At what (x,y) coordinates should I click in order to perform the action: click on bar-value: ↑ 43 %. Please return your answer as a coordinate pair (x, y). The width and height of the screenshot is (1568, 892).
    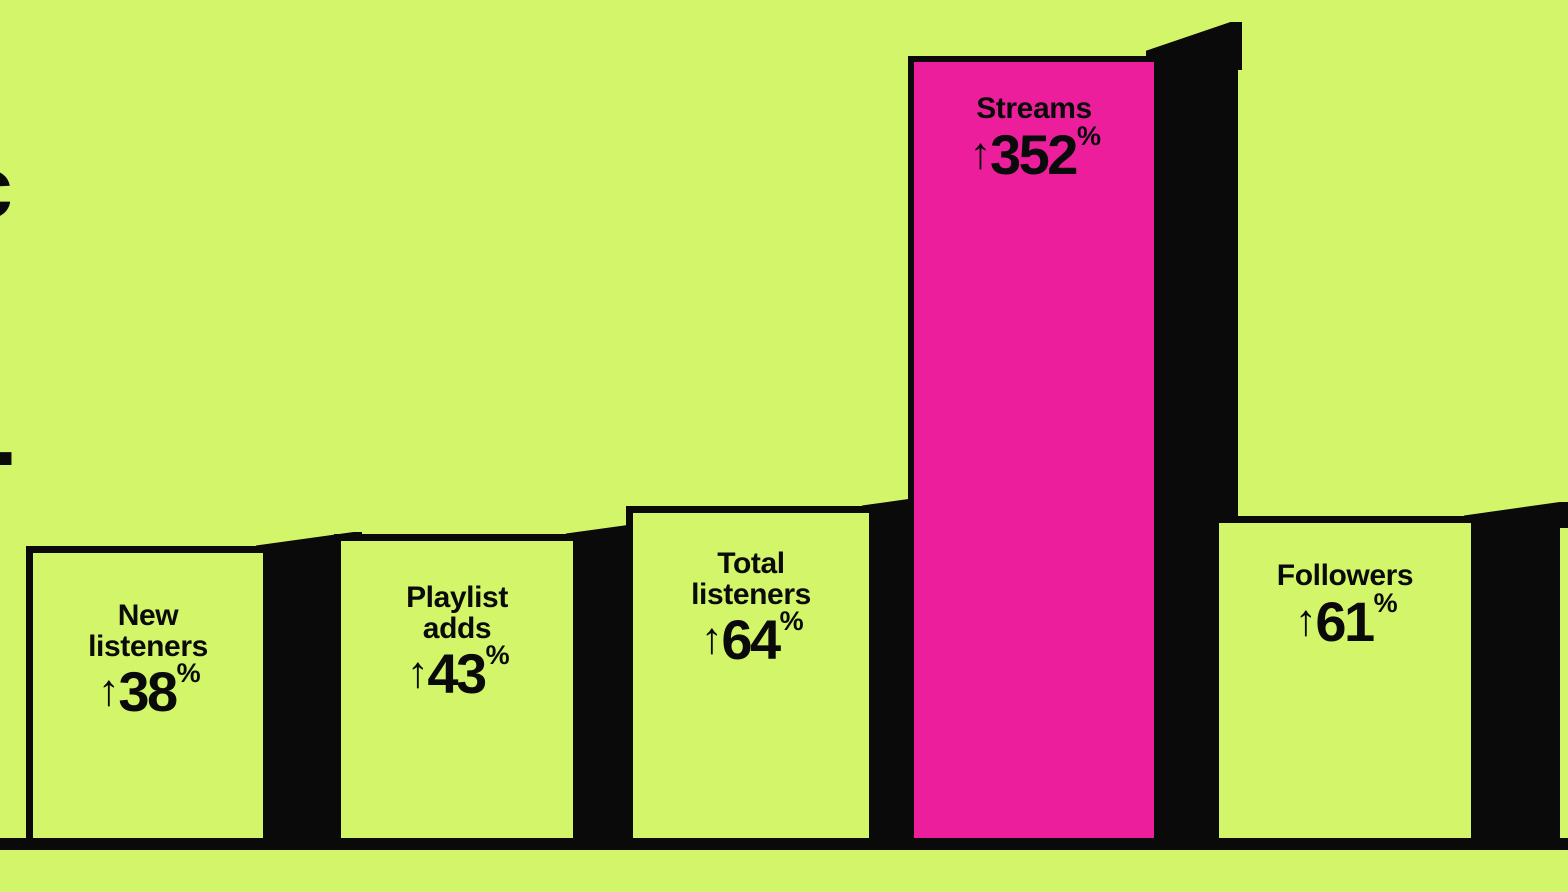
    Looking at the image, I should click on (458, 674).